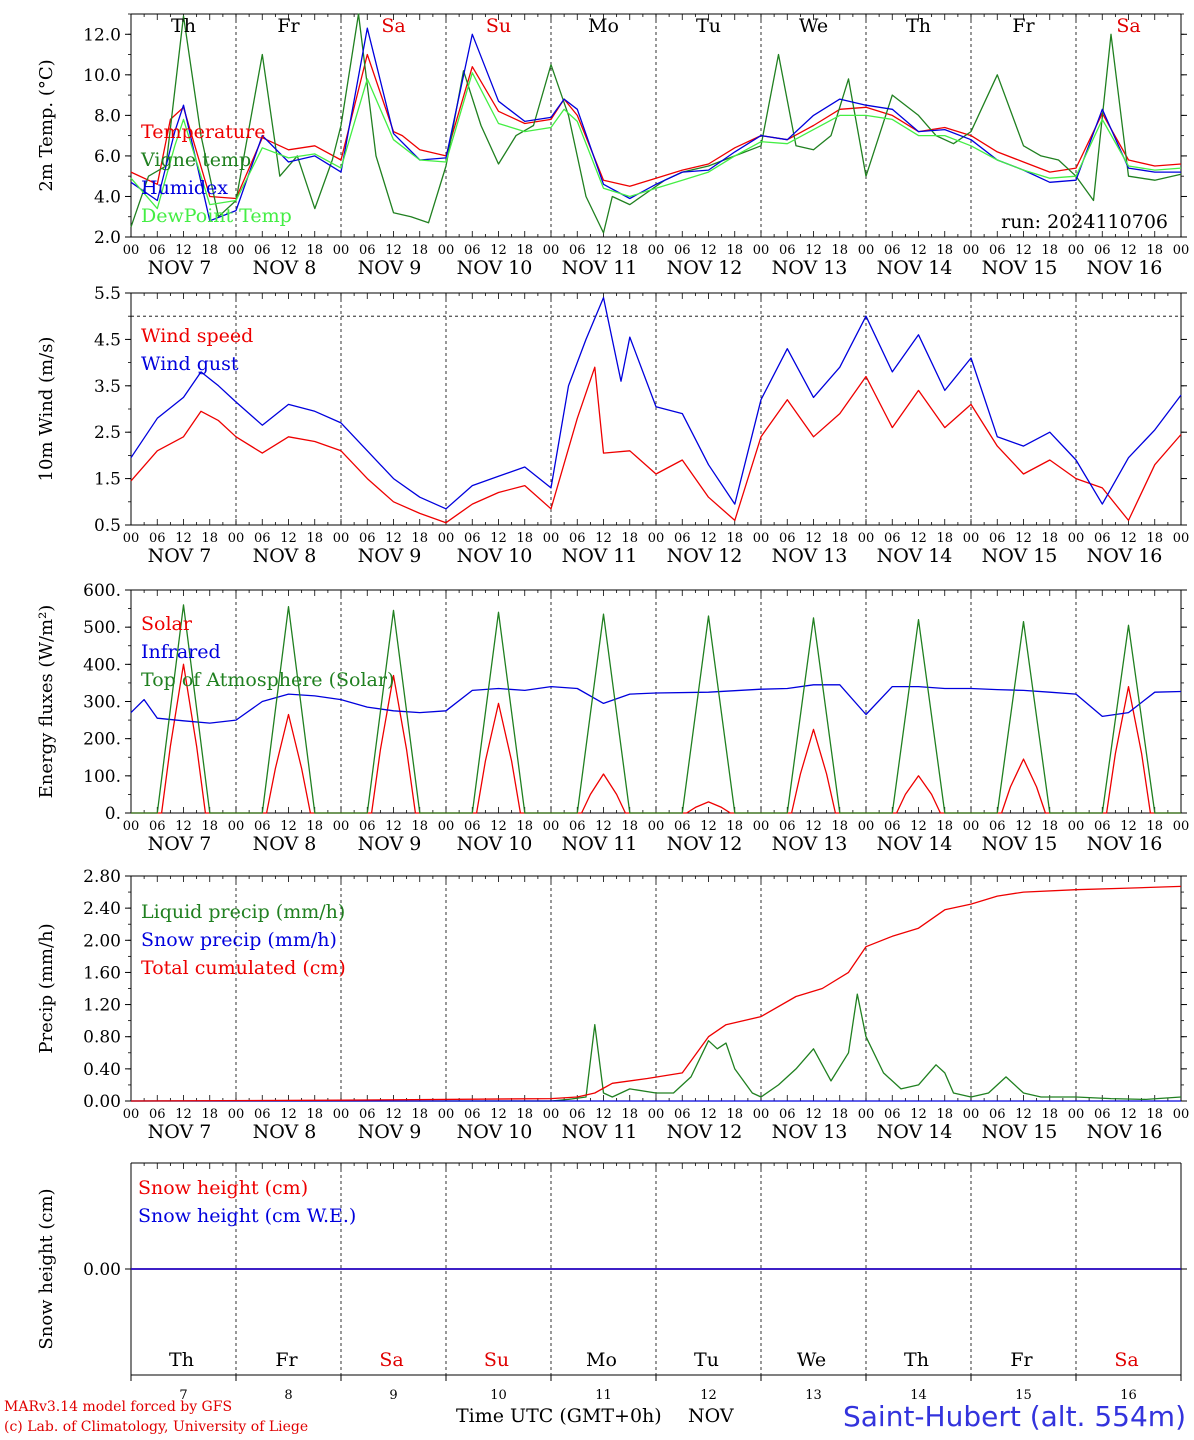 The width and height of the screenshot is (1194, 1440). Describe the element at coordinates (1023, 26) in the screenshot. I see `day-name: Fr` at that location.